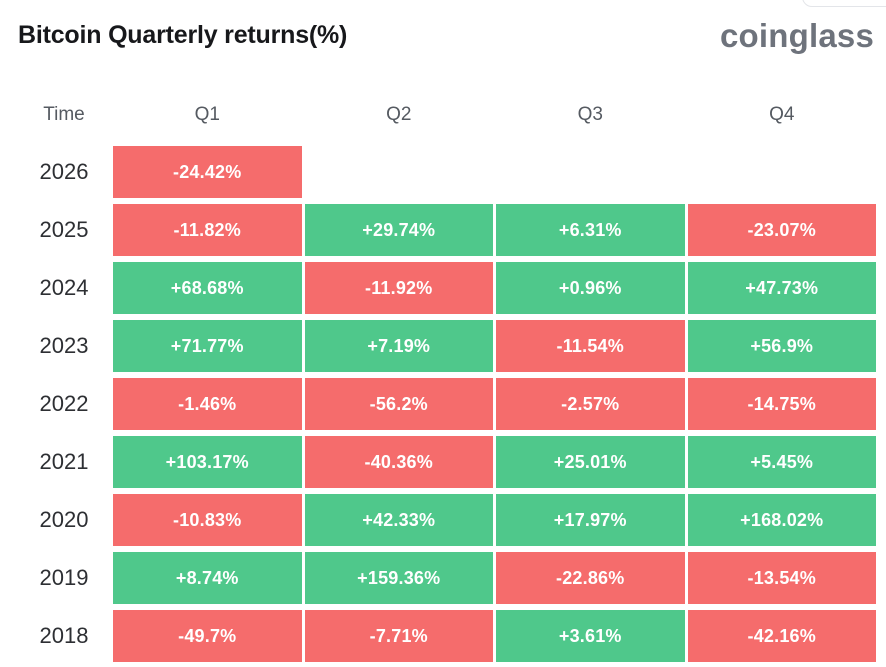 This screenshot has height=667, width=886. What do you see at coordinates (207, 288) in the screenshot?
I see `return-cell: +68.68%` at bounding box center [207, 288].